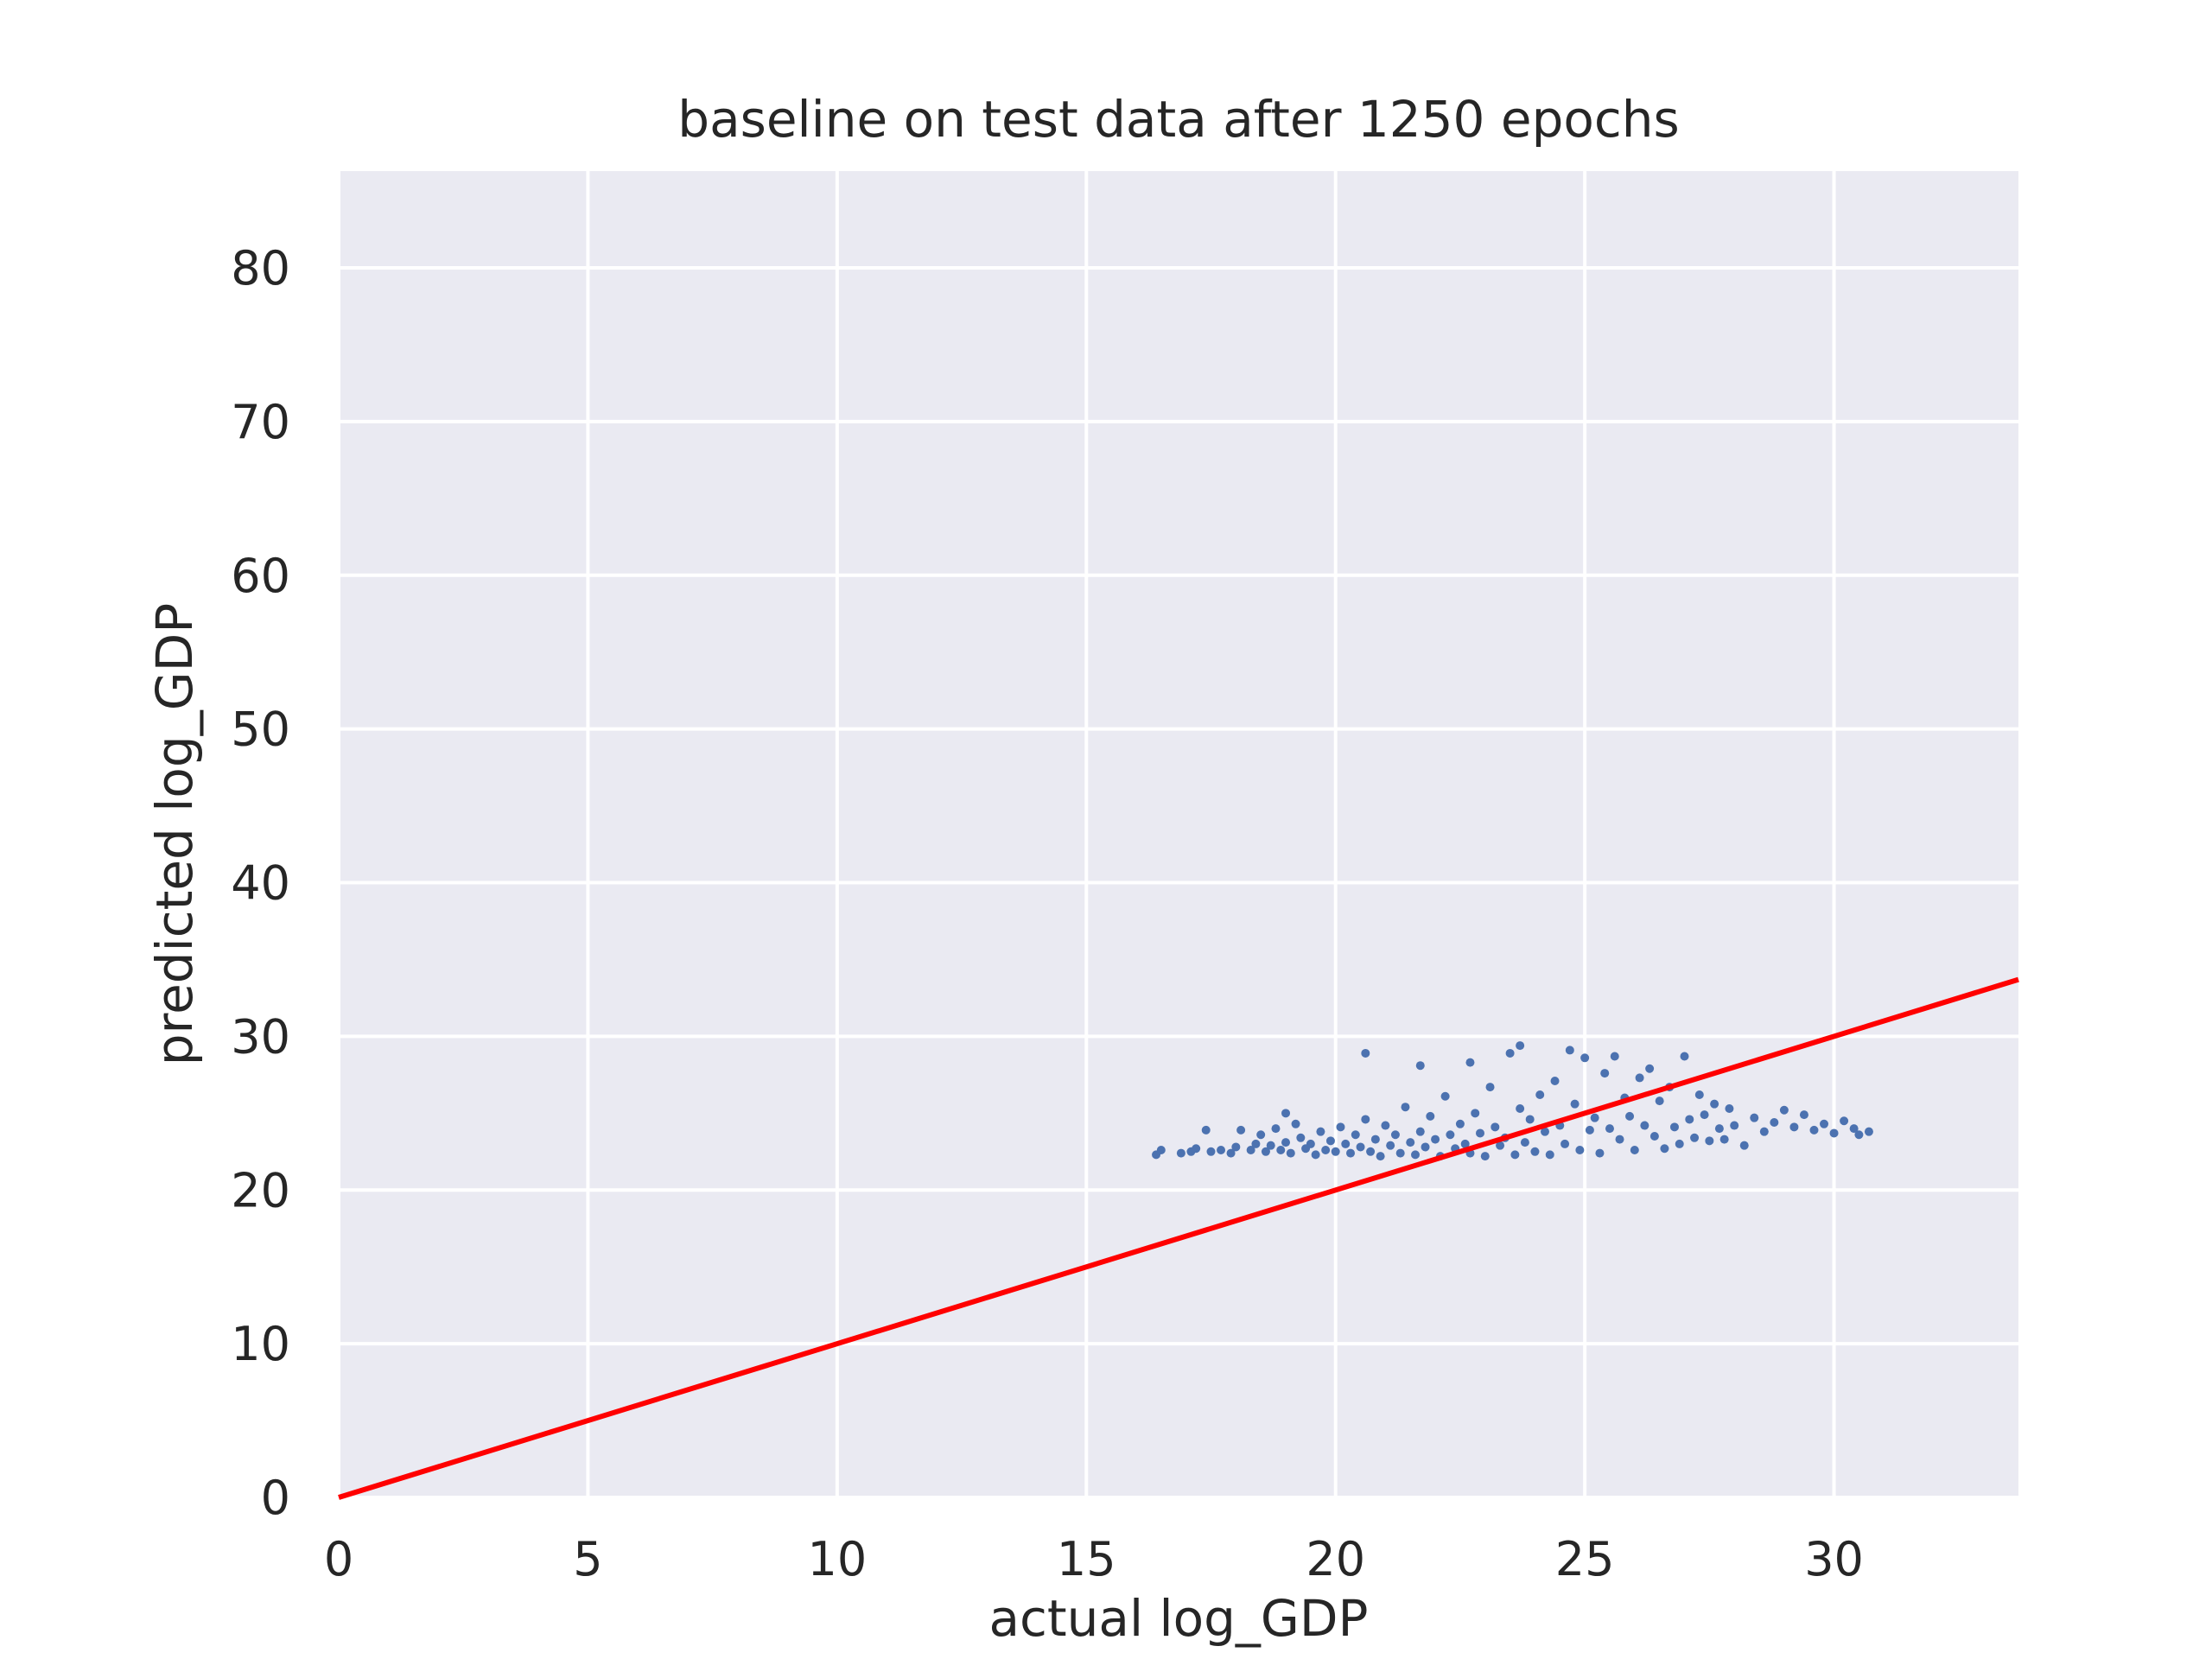 Image resolution: width=2212 pixels, height=1659 pixels. I want to click on y-tick-label: 30, so click(260, 1036).